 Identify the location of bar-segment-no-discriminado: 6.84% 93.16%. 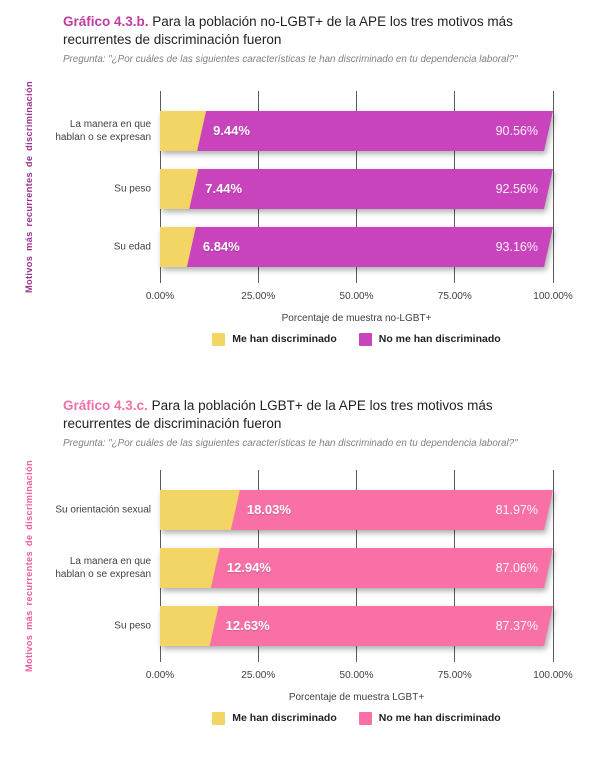
(356, 247).